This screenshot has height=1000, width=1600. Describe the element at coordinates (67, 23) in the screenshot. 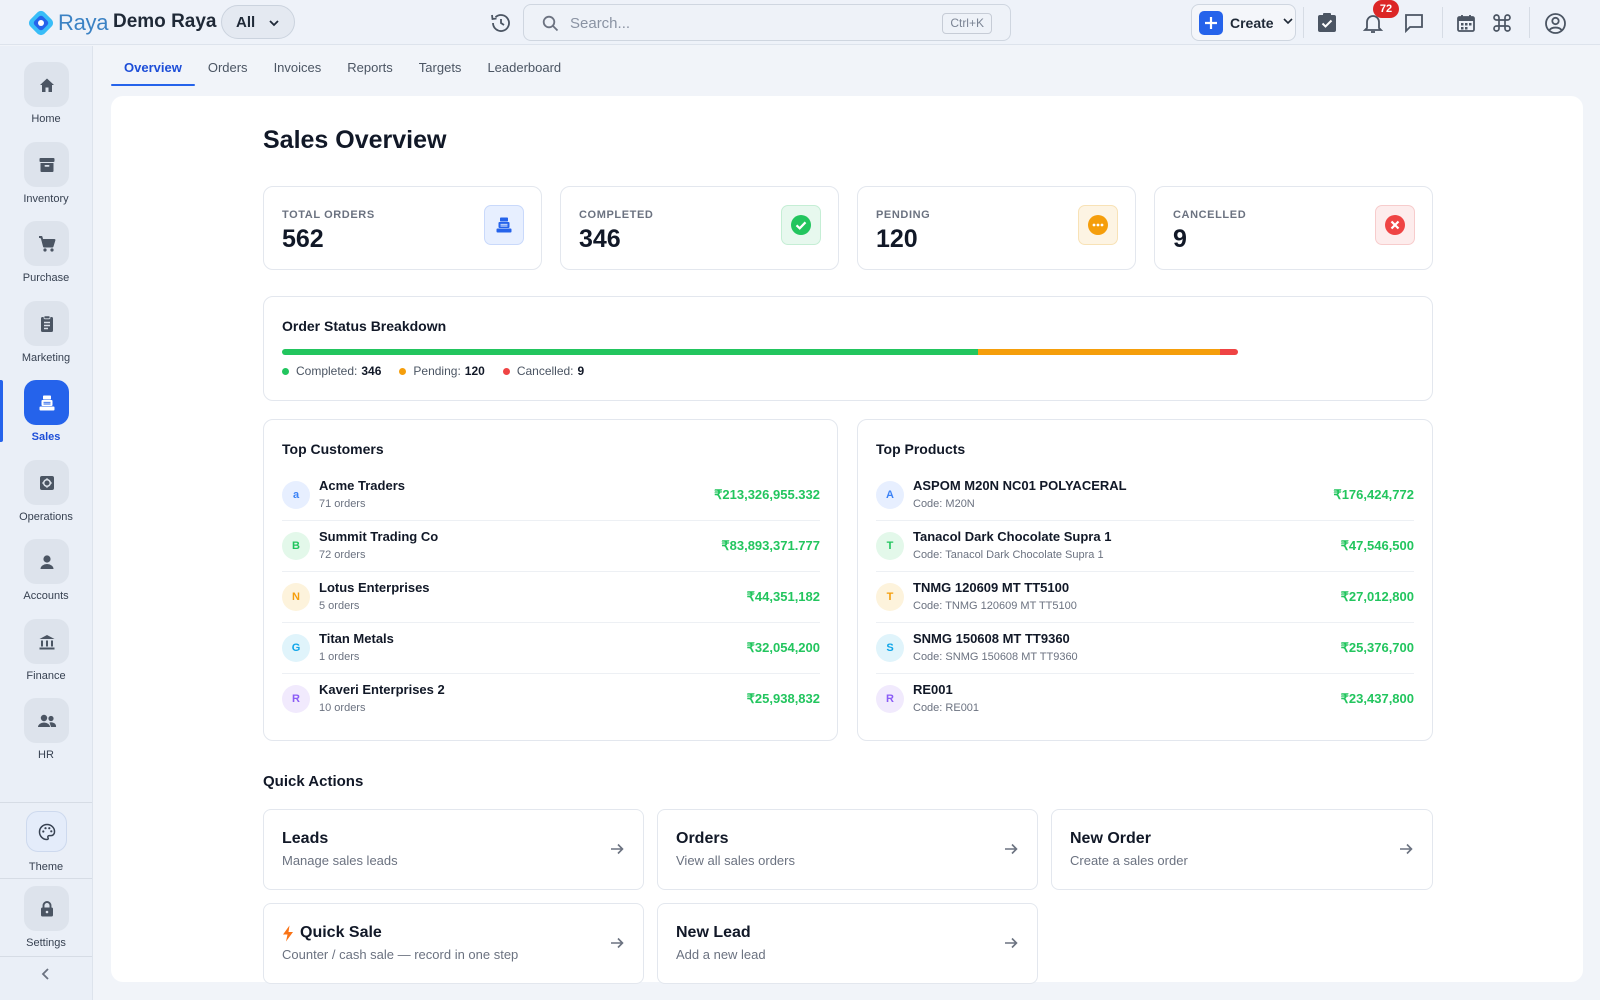

I see `logo: Raya` at that location.